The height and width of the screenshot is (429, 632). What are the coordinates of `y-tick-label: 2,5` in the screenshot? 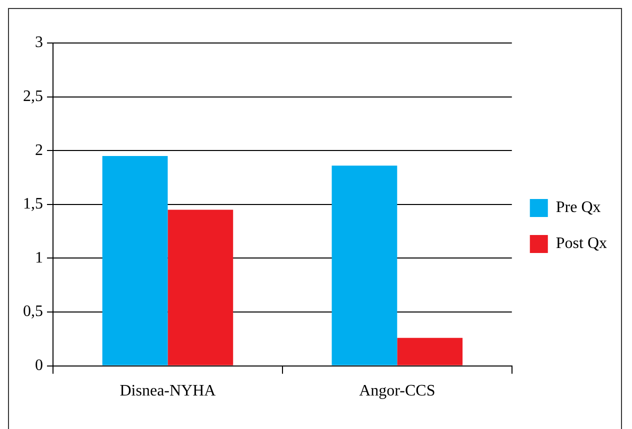 It's located at (33, 97).